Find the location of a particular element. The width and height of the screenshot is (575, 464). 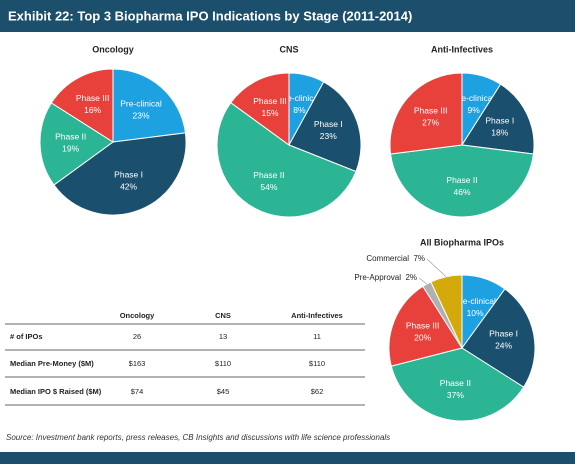

outside-label: Commercial is located at coordinates (387, 258).